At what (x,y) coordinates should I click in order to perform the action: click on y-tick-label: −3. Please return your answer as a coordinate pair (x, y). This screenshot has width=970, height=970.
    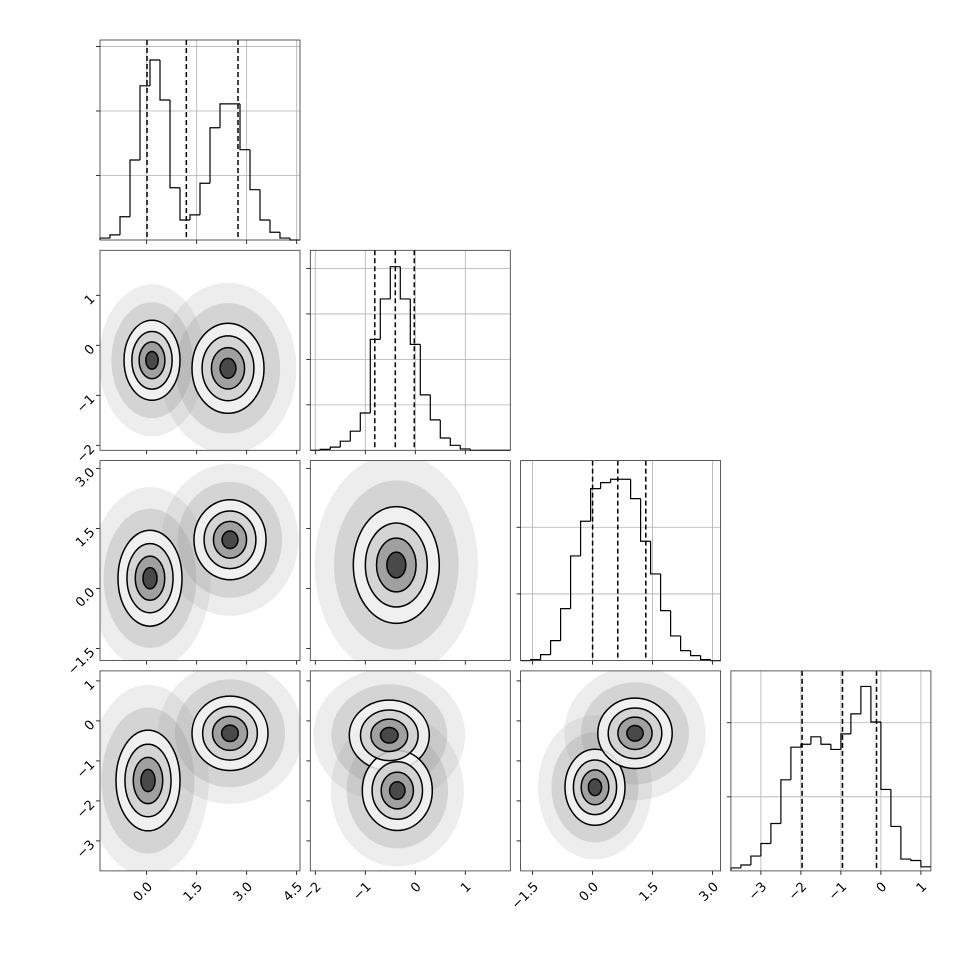
    Looking at the image, I should click on (86, 850).